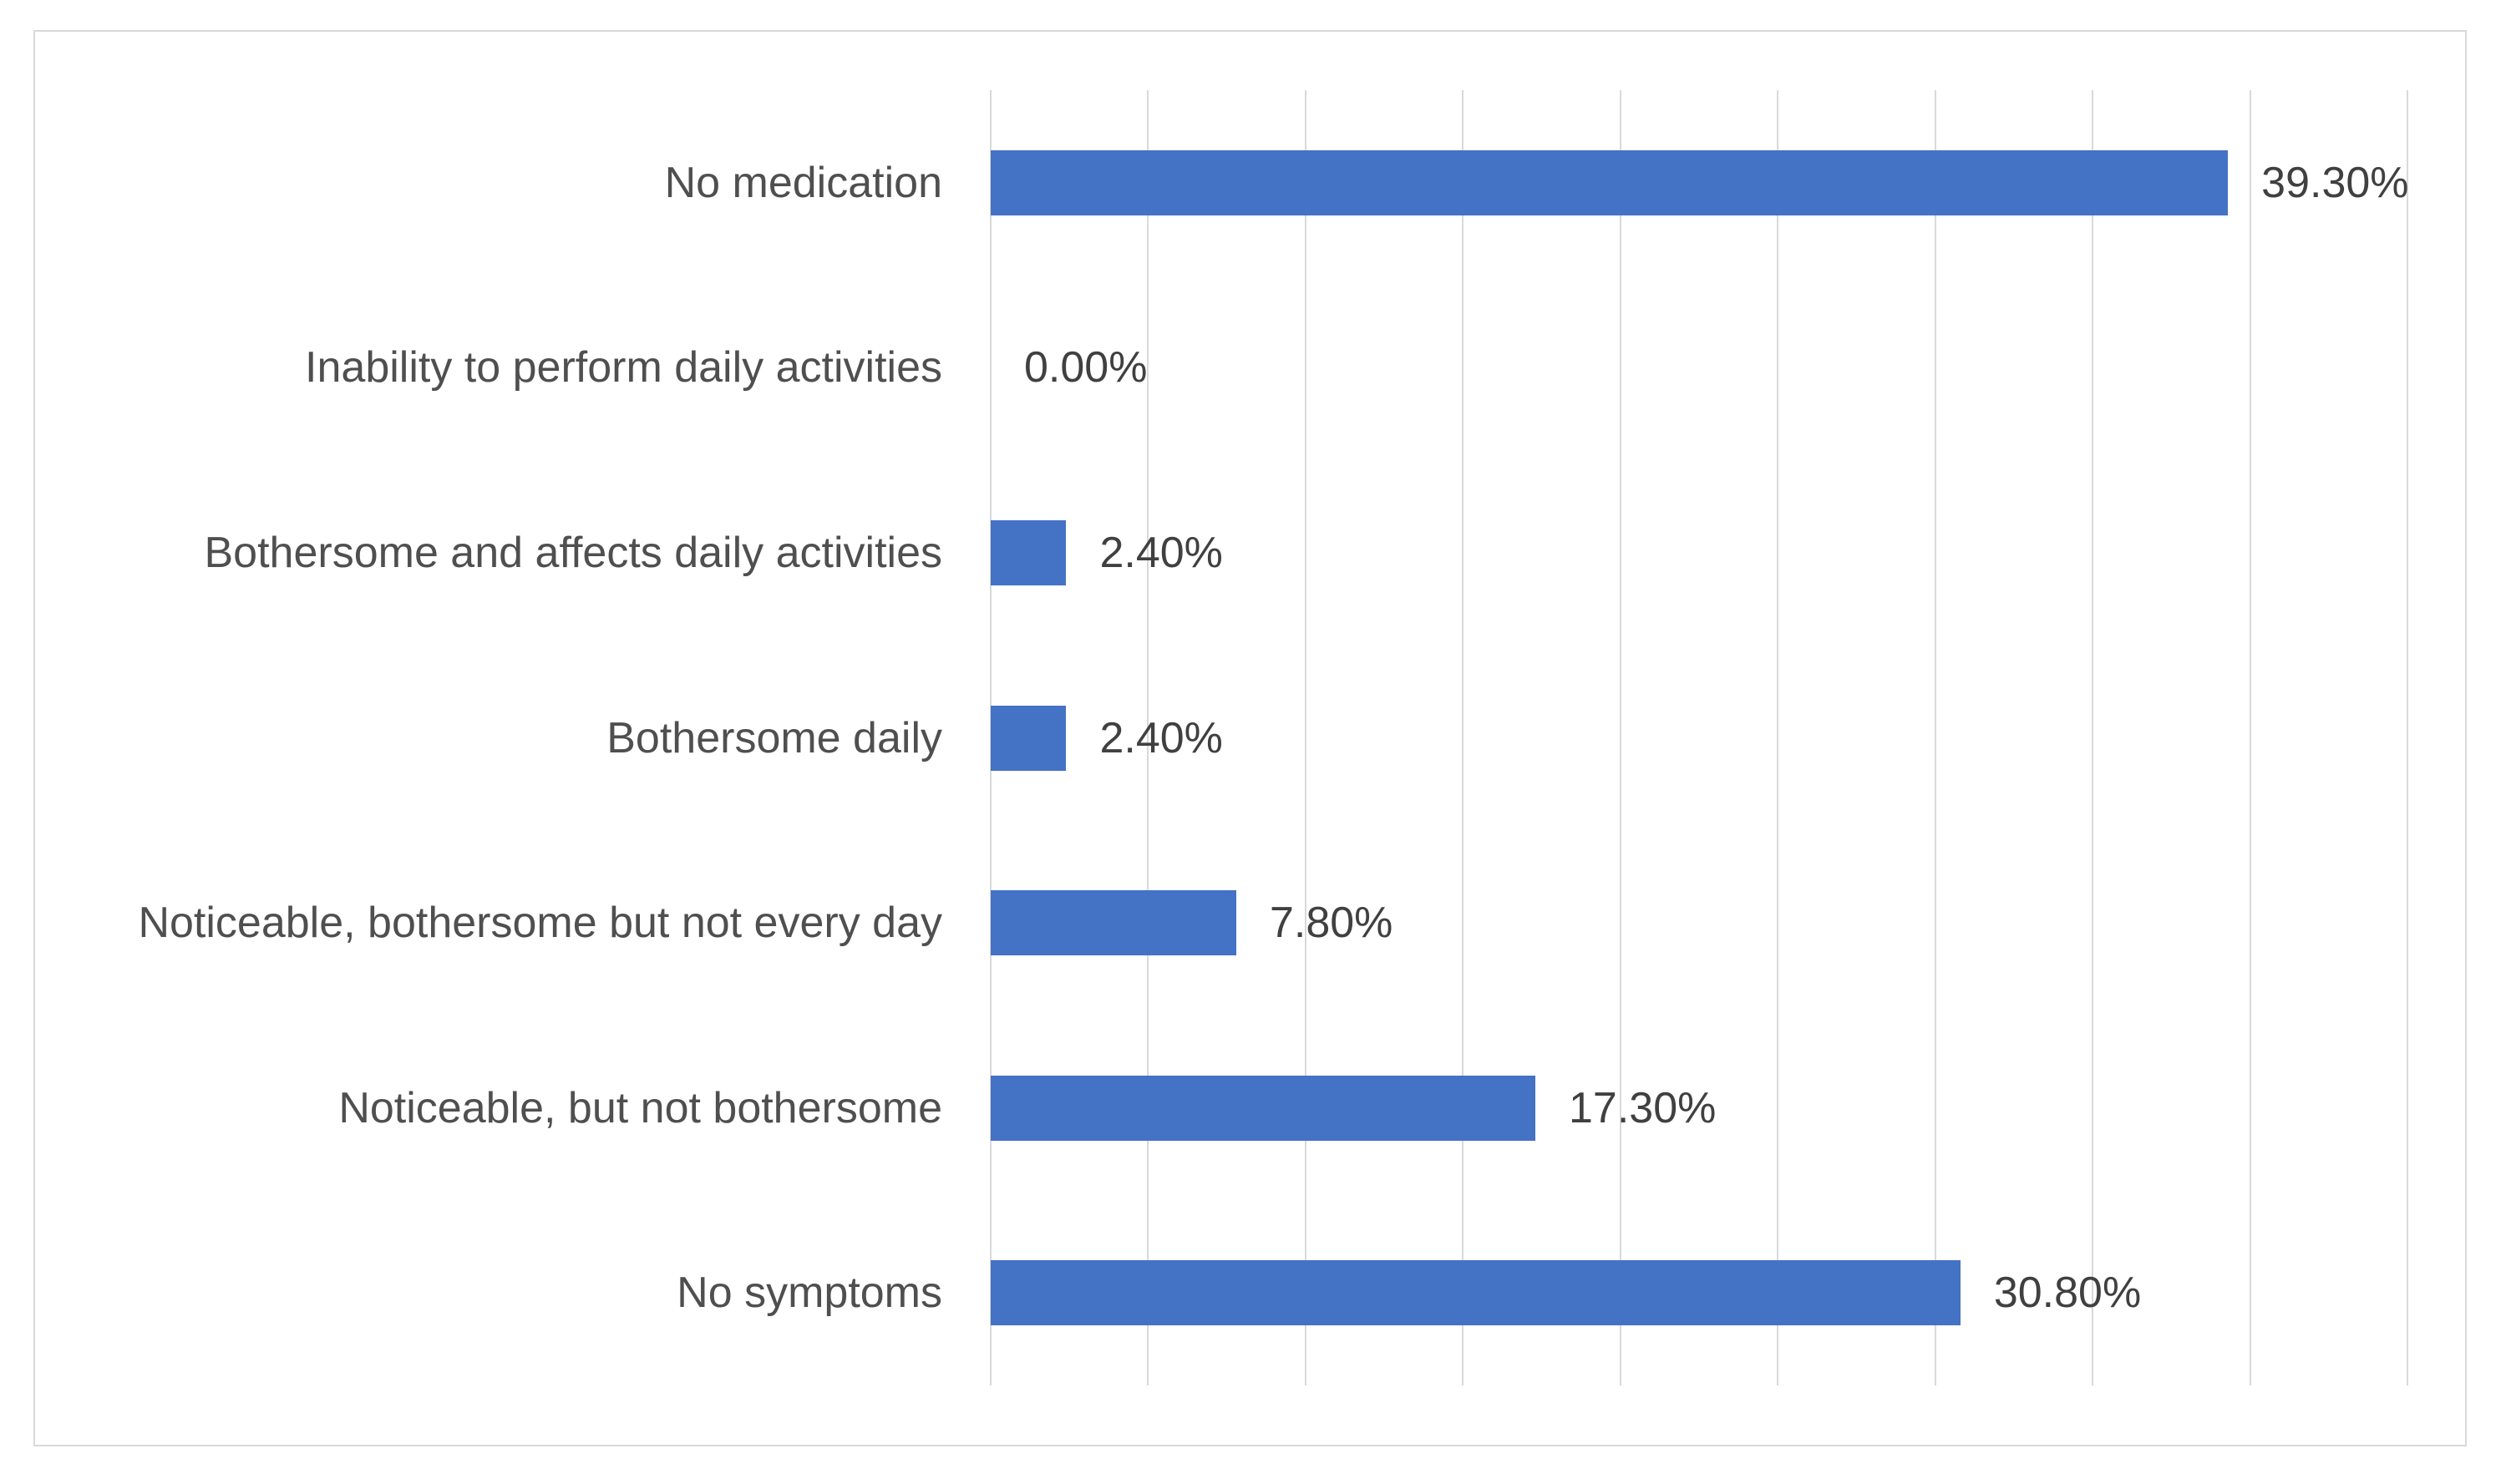 This screenshot has height=1484, width=2506. What do you see at coordinates (803, 183) in the screenshot?
I see `category-label: No medication` at bounding box center [803, 183].